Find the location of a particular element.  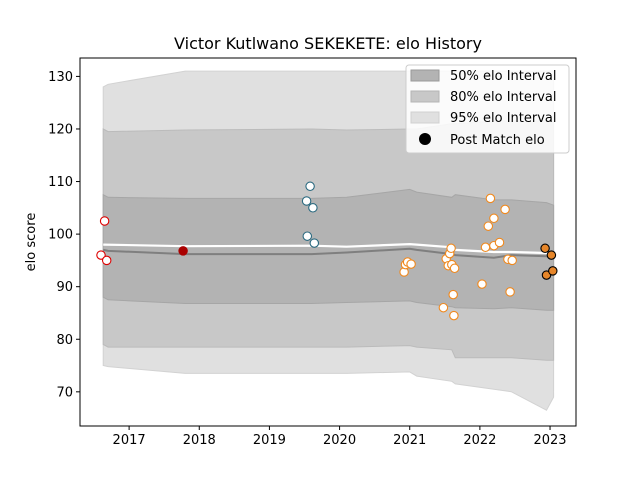

y-axis: 70 80 90 100 110 120 130 is located at coordinates (64, 235).